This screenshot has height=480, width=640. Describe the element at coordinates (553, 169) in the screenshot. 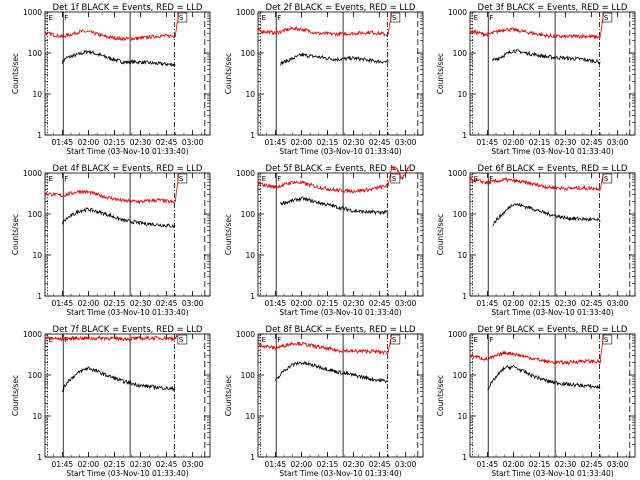

I see `chart-title: Det 6f BLACK = Events, RED = LLD` at that location.